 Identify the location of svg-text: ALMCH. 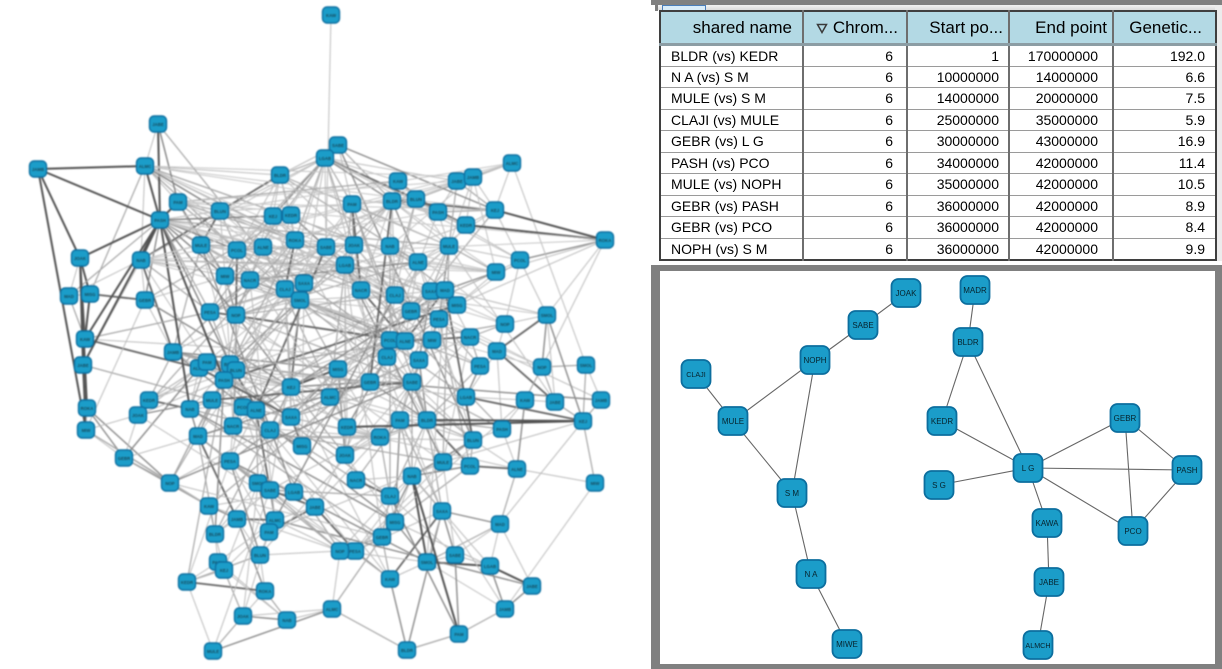
(1037, 645).